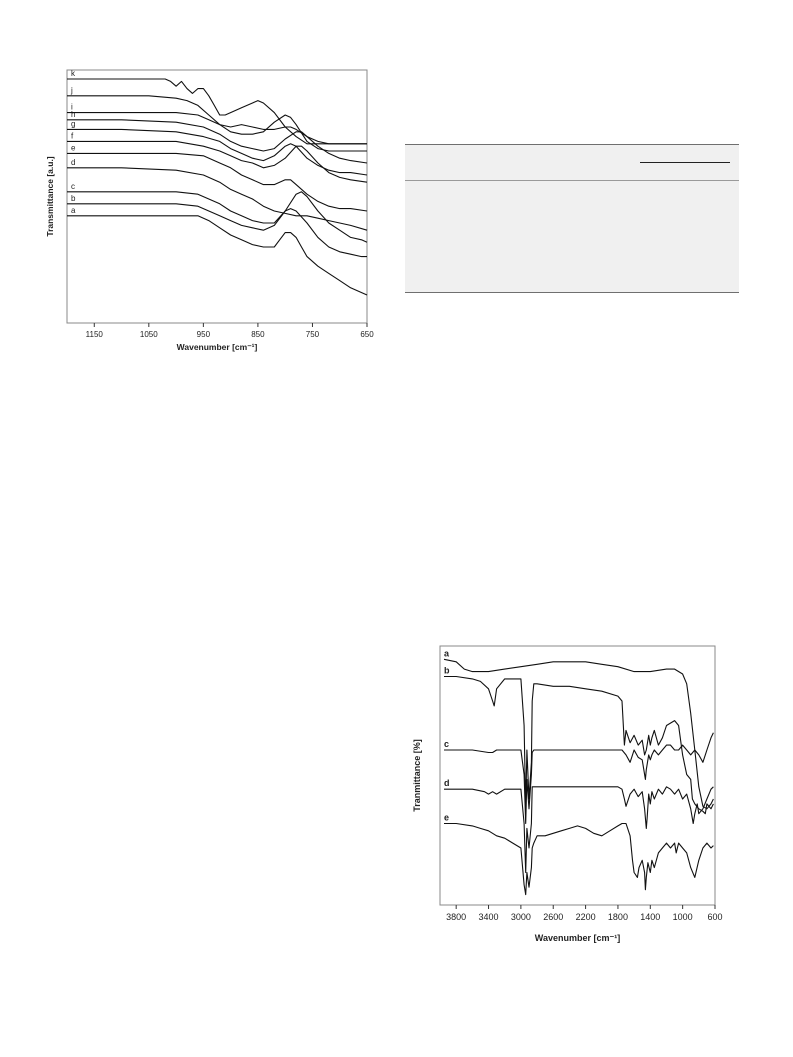 The image size is (793, 1057). I want to click on x-tick-label: 3800, so click(456, 917).